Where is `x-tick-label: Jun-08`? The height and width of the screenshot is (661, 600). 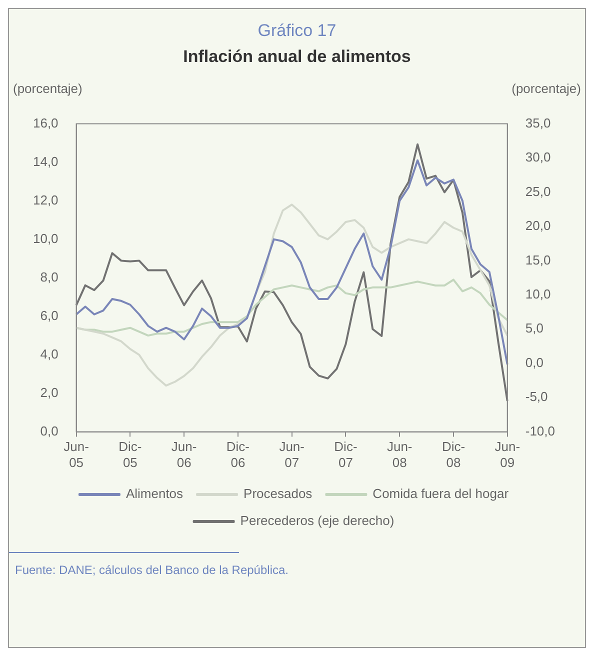
x-tick-label: Jun-08 is located at coordinates (399, 454).